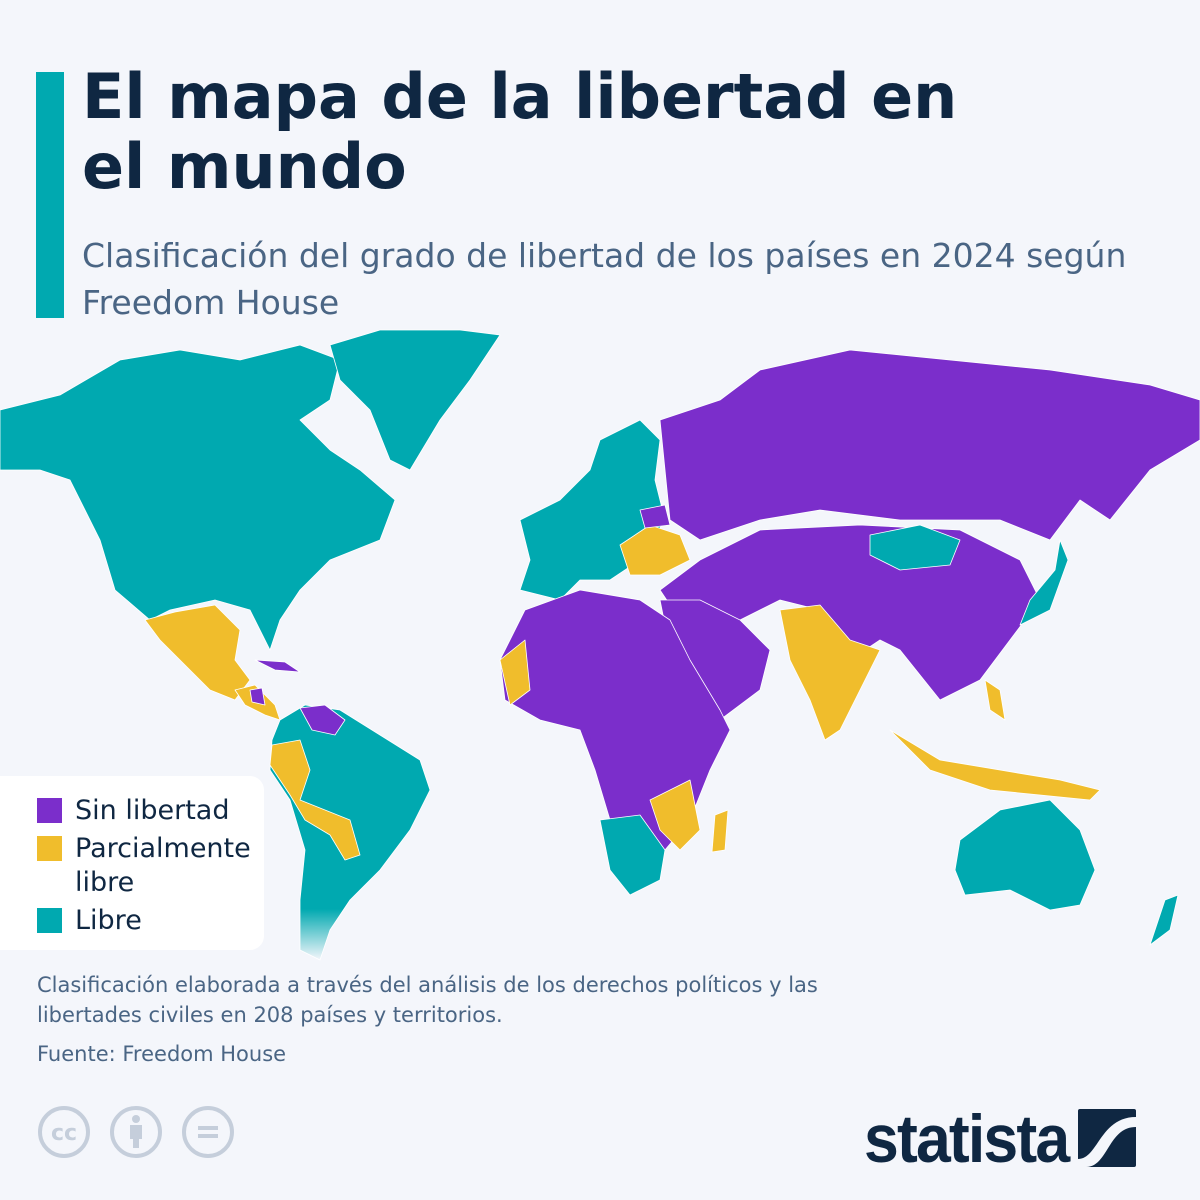  I want to click on source-text: Fuente: Freedom House, so click(162, 1054).